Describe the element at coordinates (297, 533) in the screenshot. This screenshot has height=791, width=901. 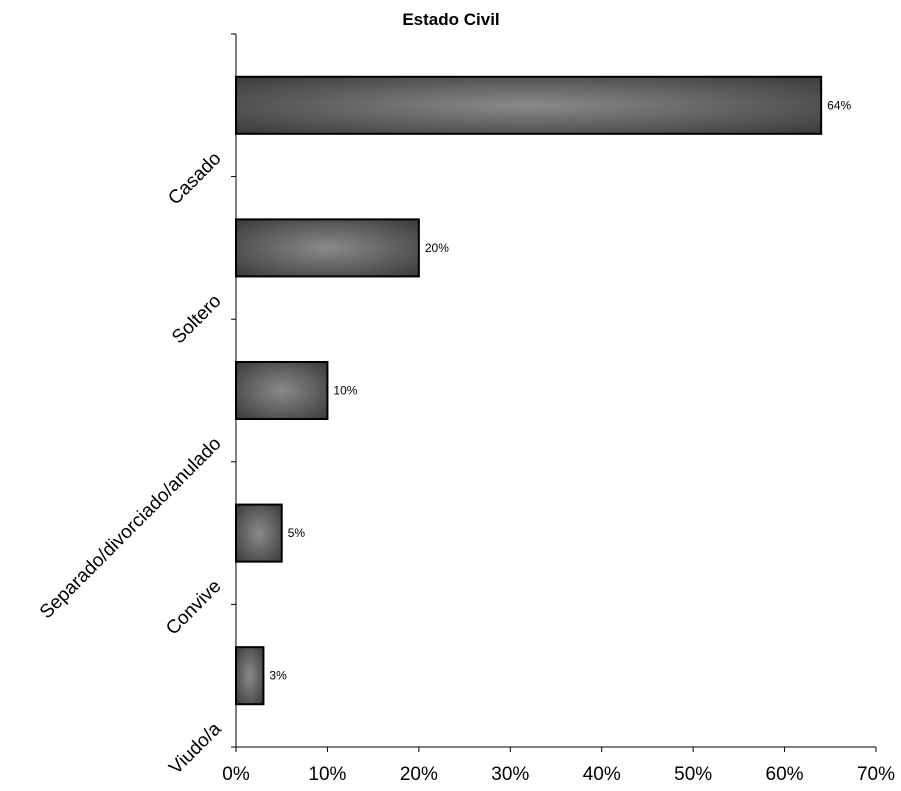
I see `data-label: 5%` at that location.